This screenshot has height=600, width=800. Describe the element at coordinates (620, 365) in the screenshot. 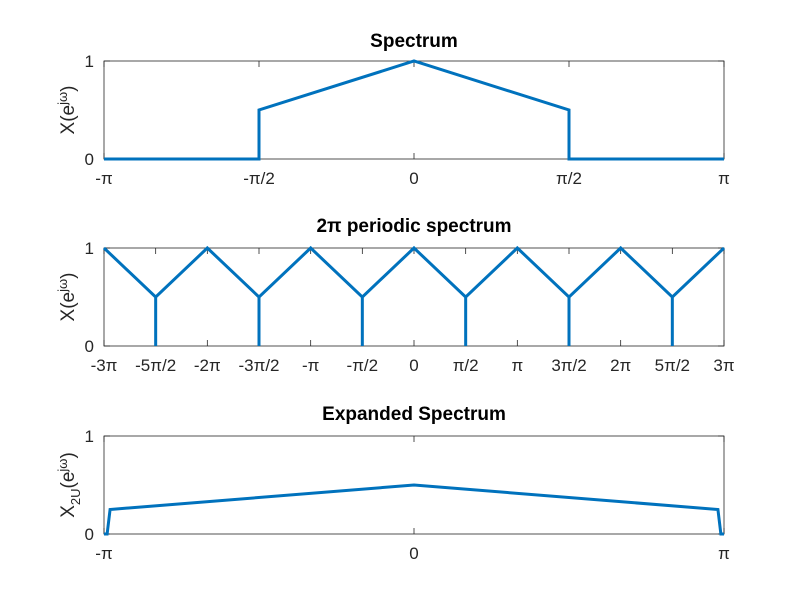

I see `x-tick-label: 2π` at that location.